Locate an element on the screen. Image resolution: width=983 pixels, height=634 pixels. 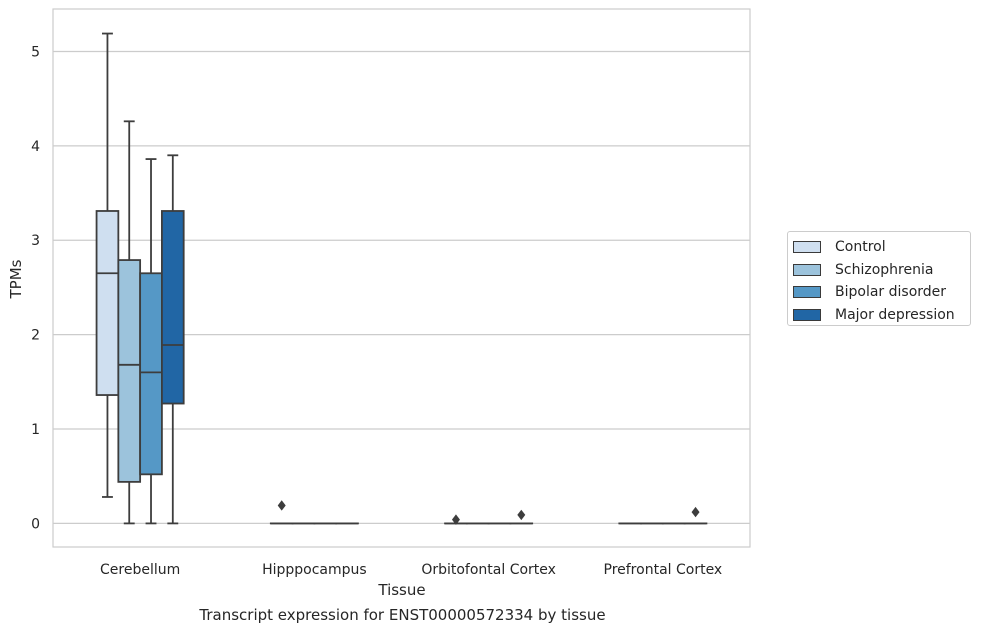
legend-label-schizophrenia: Schizophrenia is located at coordinates (884, 269).